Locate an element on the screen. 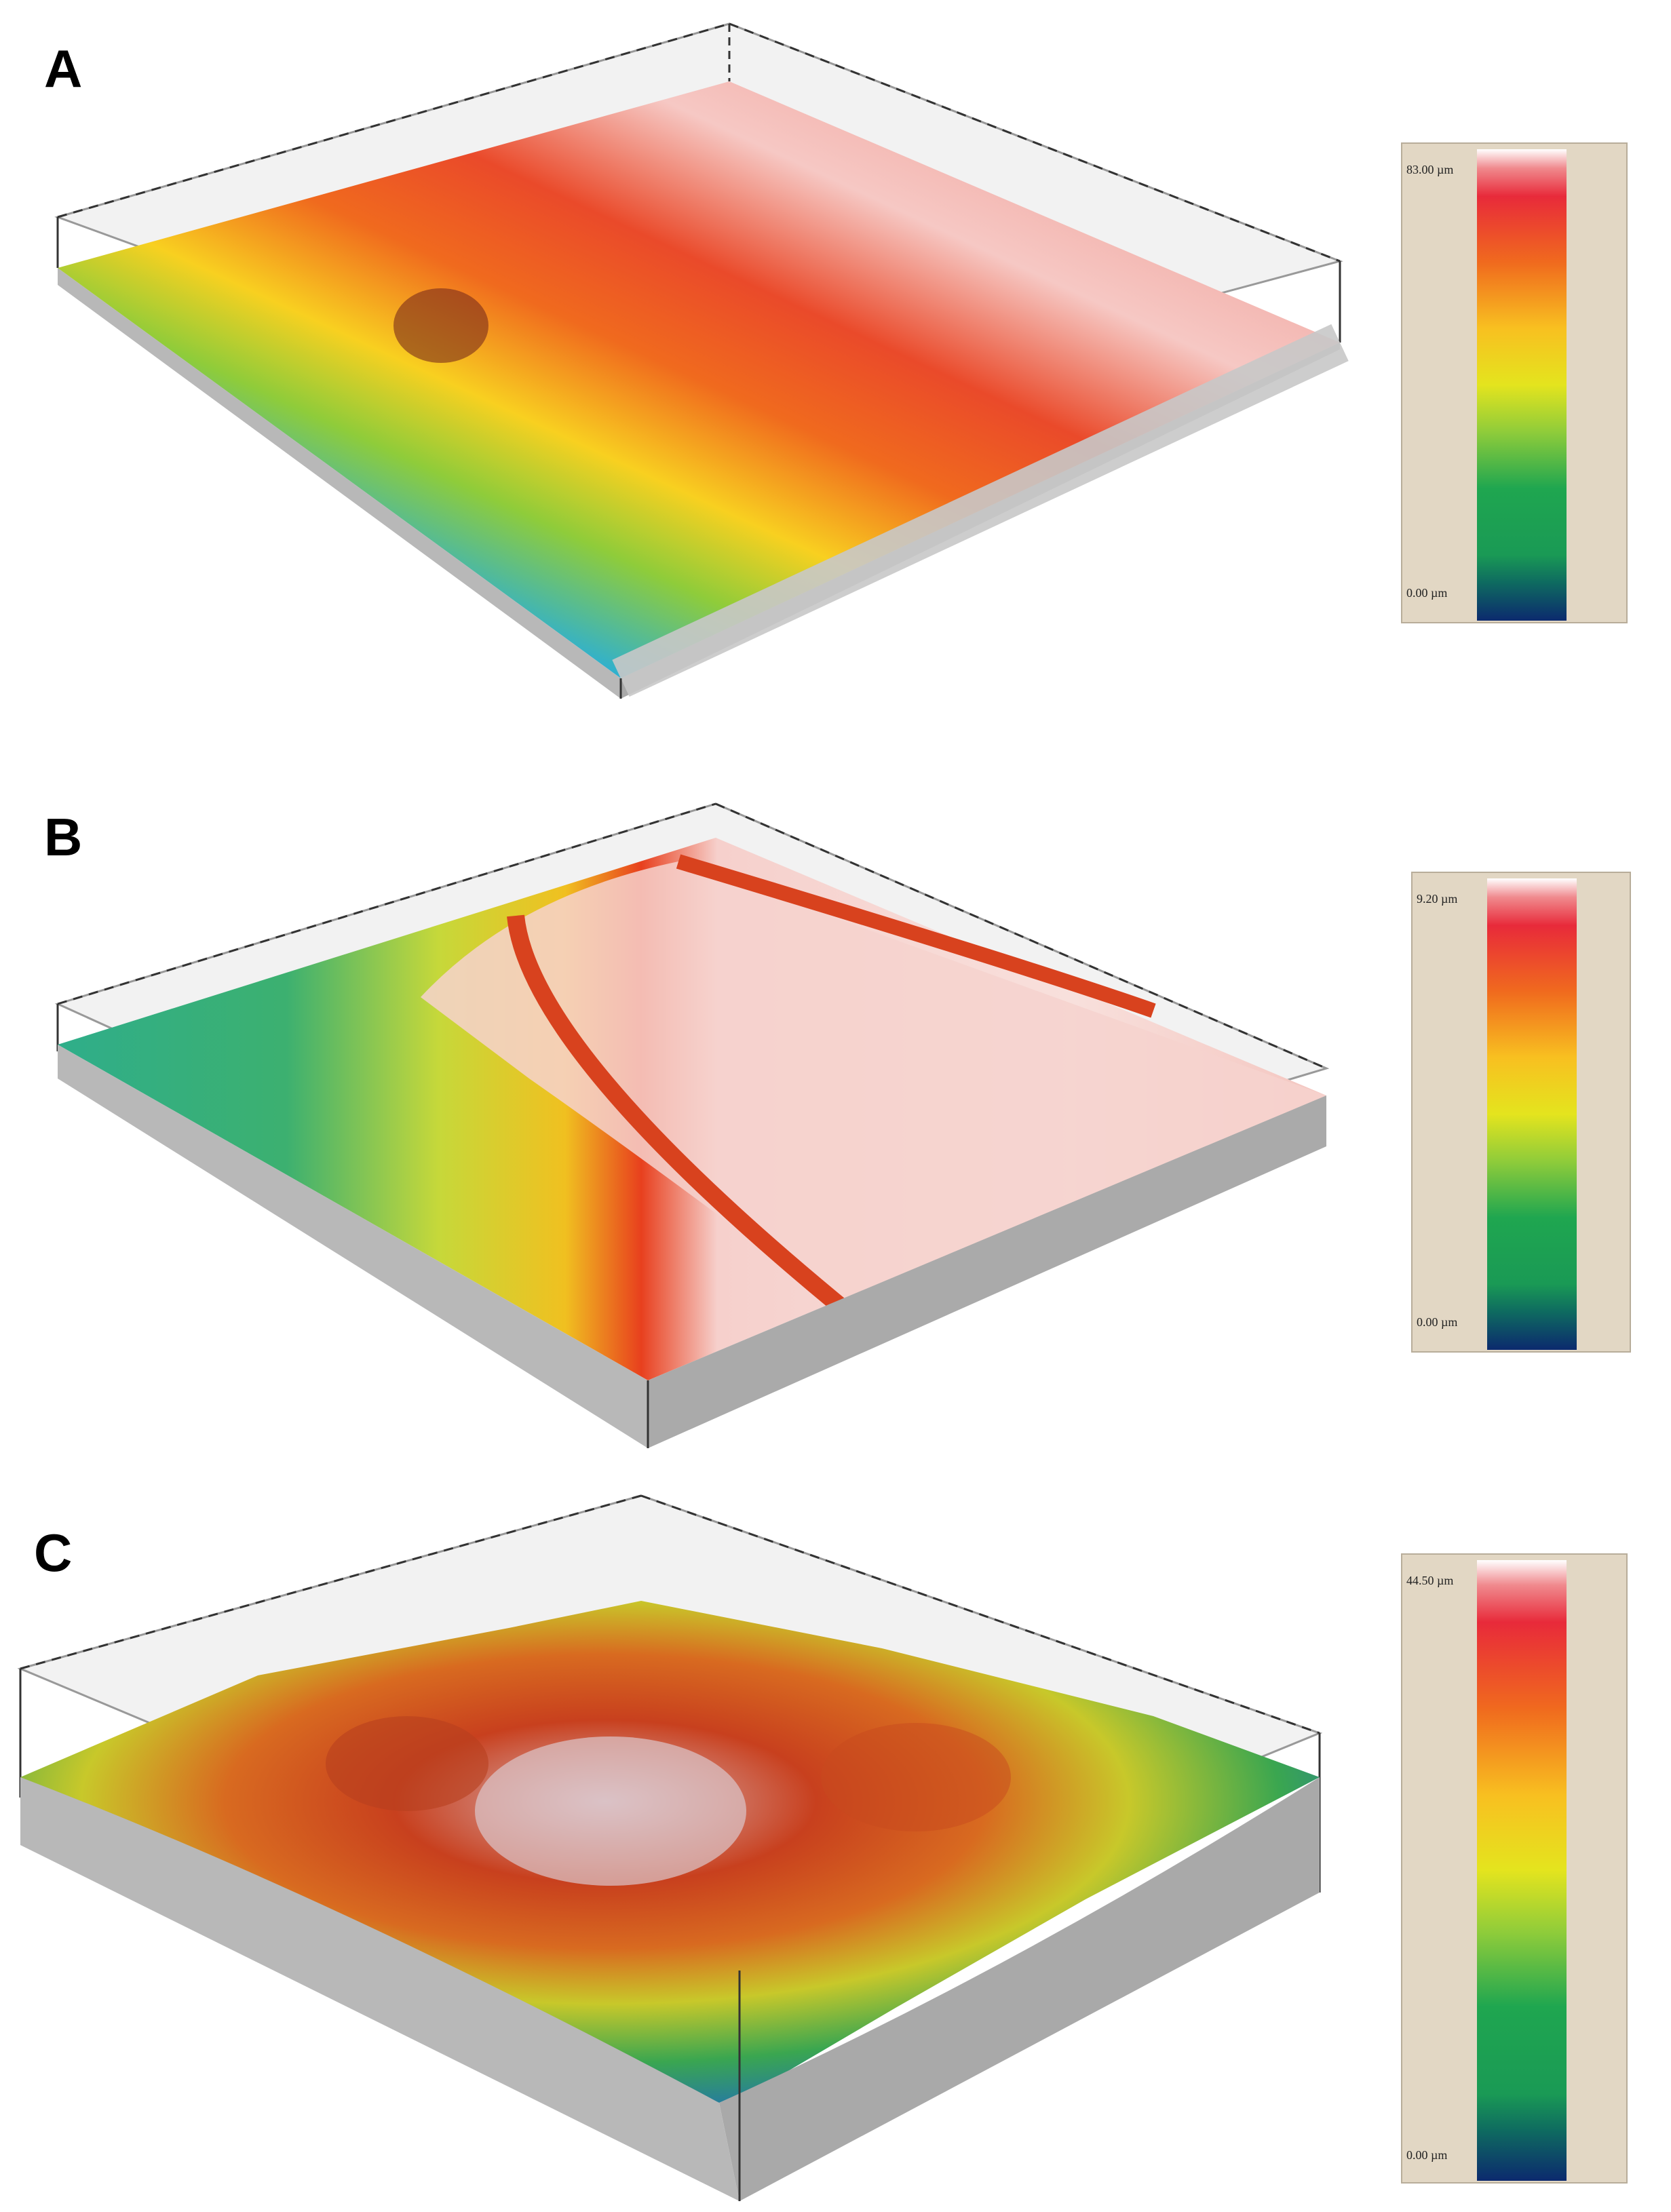 This screenshot has height=2212, width=1671. color-scale-b: 9.20 µm 0.00 µm is located at coordinates (1521, 1113).